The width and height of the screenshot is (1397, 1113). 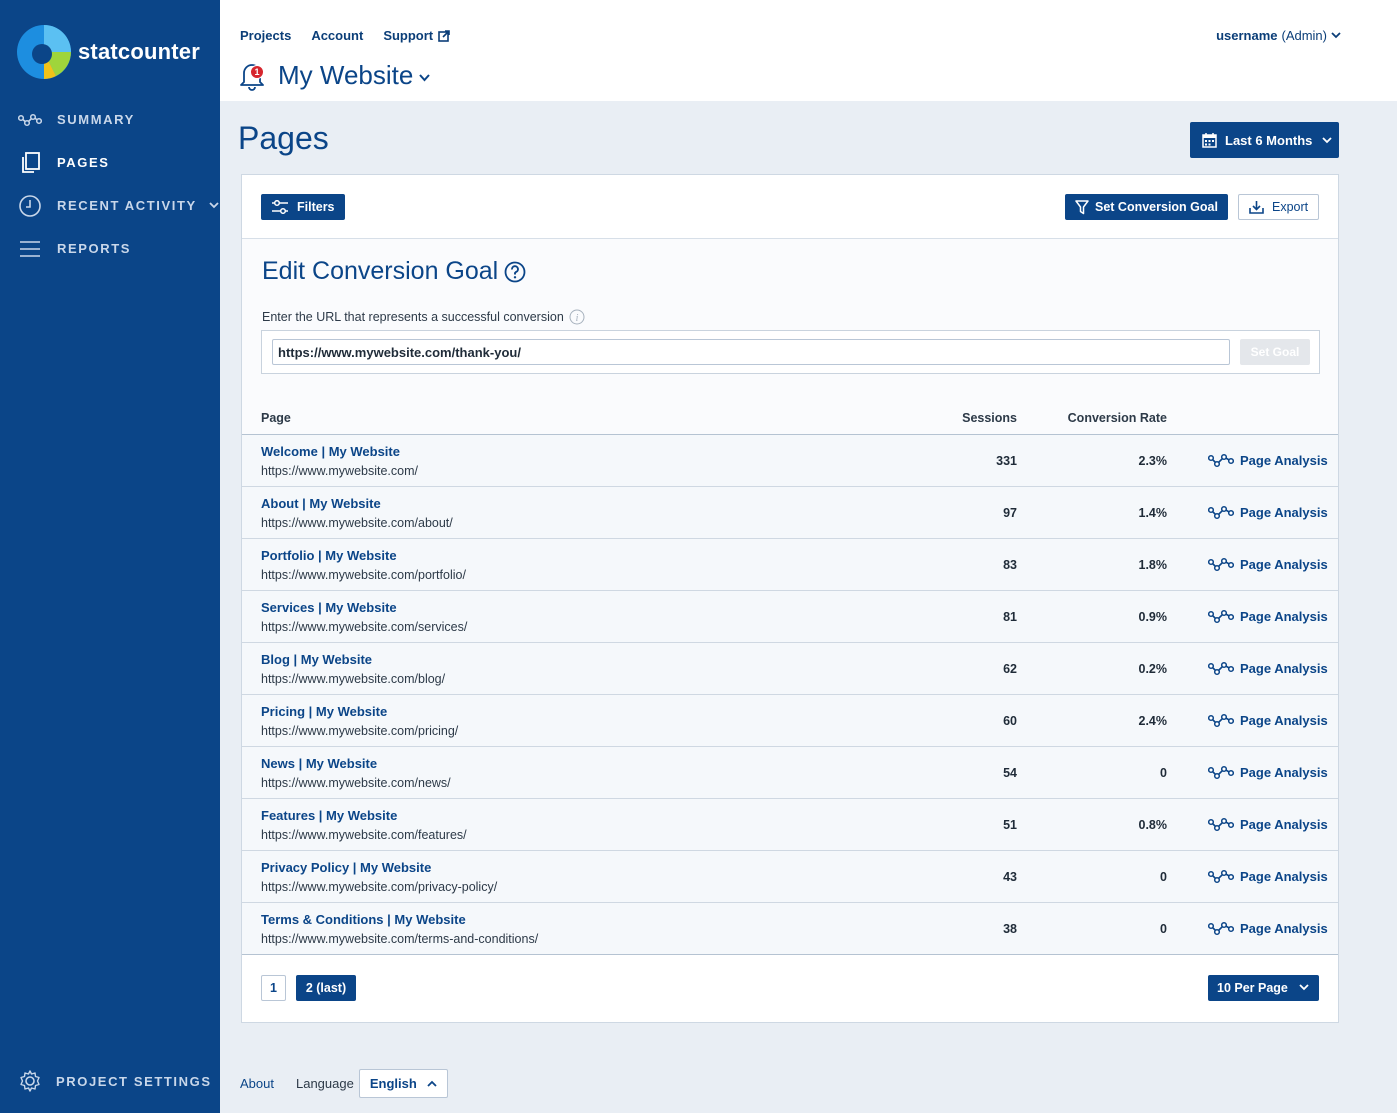 I want to click on sessions-value: 97, so click(x=1010, y=513).